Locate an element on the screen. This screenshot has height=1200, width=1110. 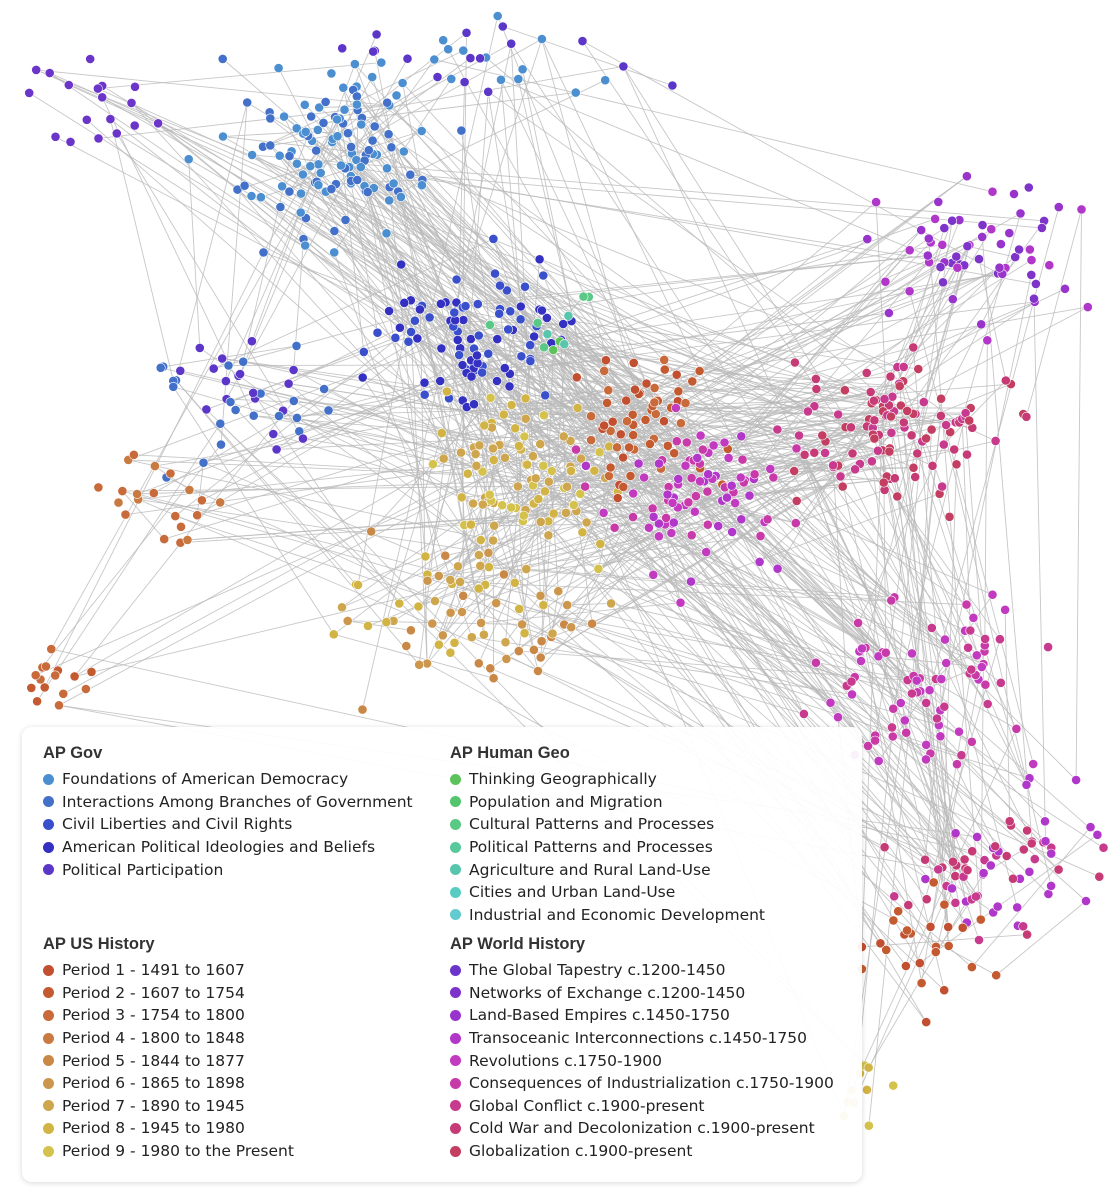
legend-item: Political Participation is located at coordinates (243, 869).